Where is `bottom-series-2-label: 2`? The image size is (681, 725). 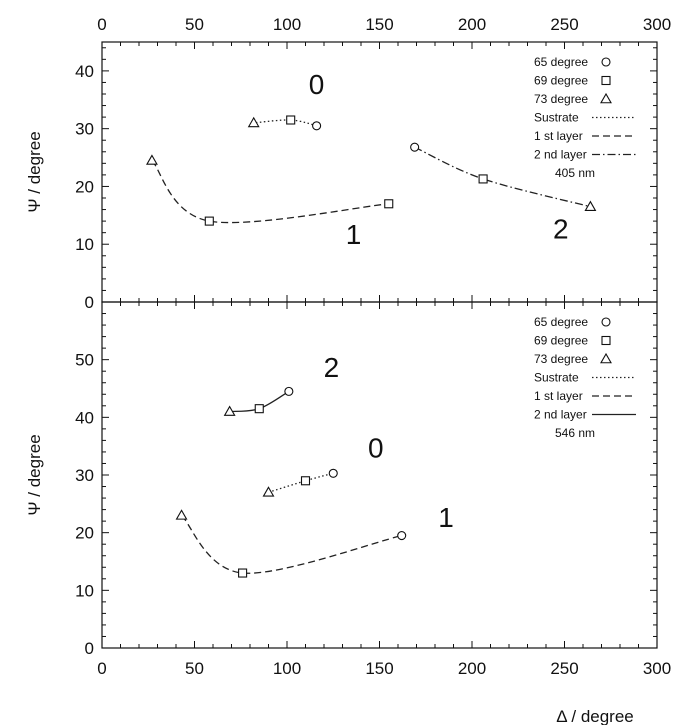 bottom-series-2-label: 2 is located at coordinates (332, 367).